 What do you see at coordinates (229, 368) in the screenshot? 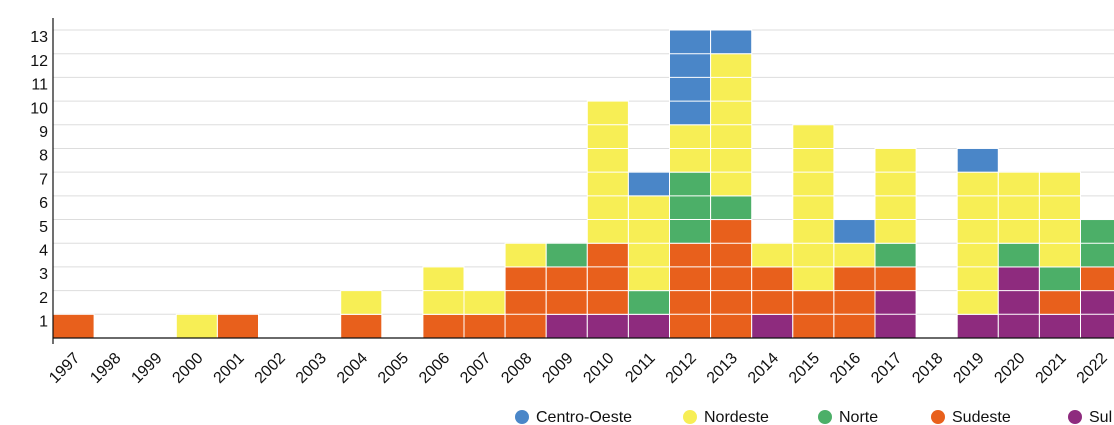
I see `x-tick-label: 2001` at bounding box center [229, 368].